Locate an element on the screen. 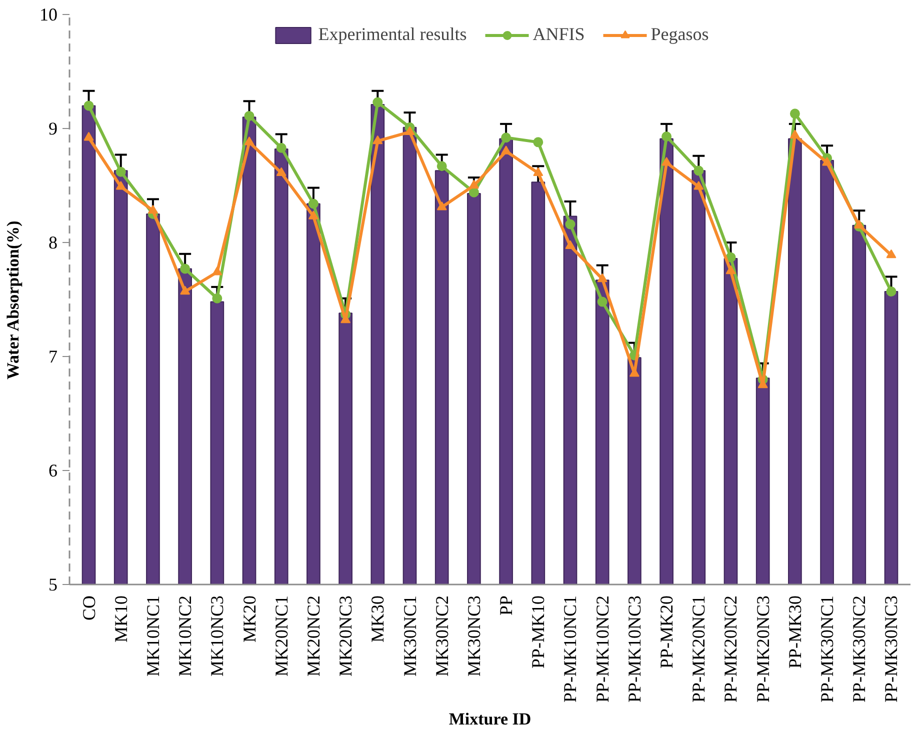 The width and height of the screenshot is (922, 731). x-tick-label: PP-MK20NC1 is located at coordinates (698, 649).